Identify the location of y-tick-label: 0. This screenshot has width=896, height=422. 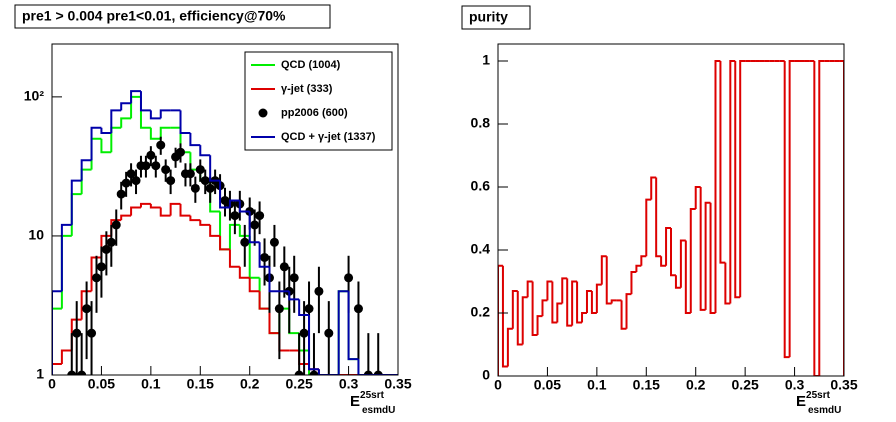
(486, 375).